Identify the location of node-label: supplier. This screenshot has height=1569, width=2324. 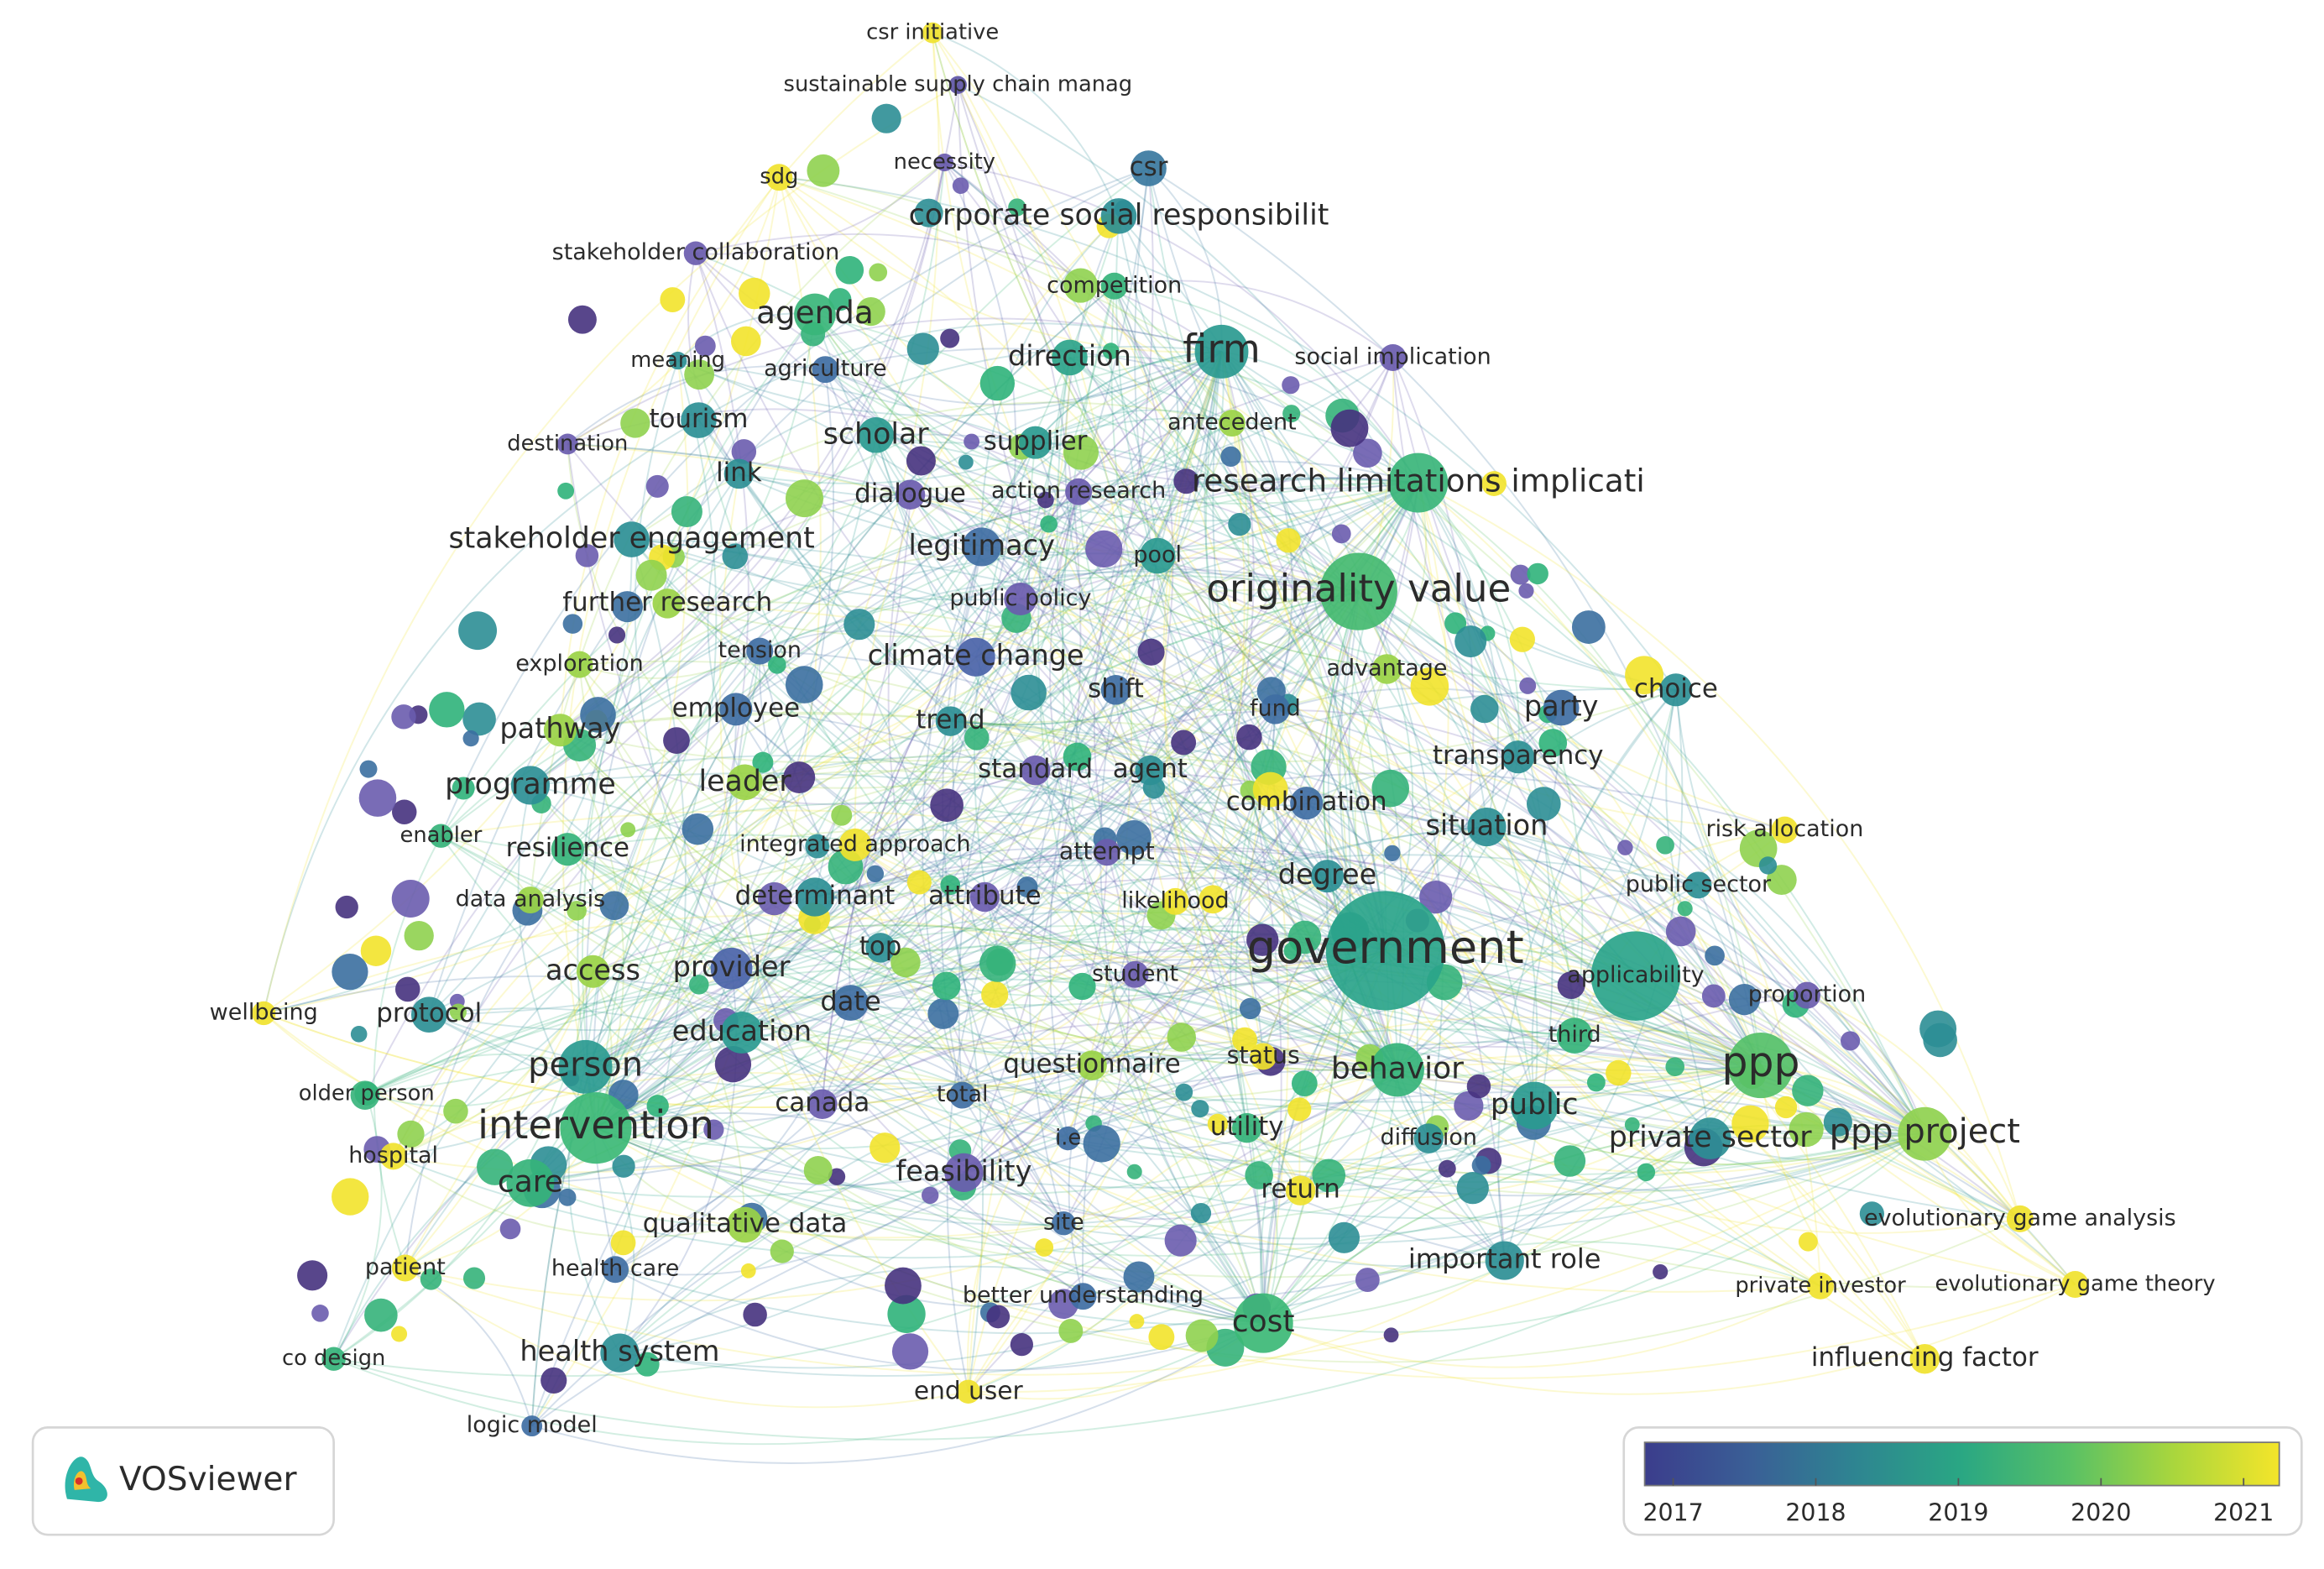
(1036, 441).